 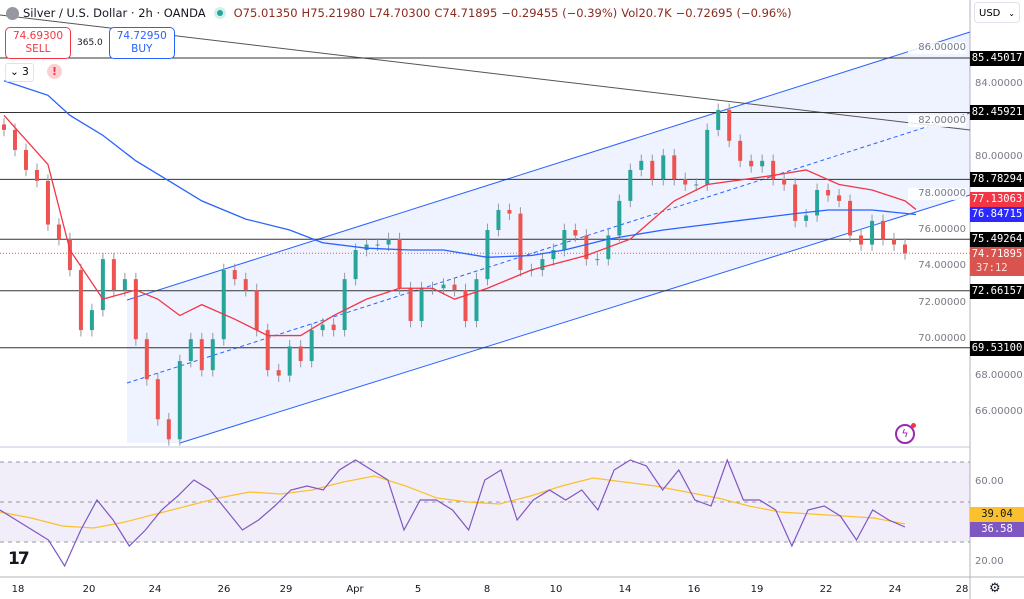 I want to click on last-price-label: 74.71895, so click(x=997, y=254).